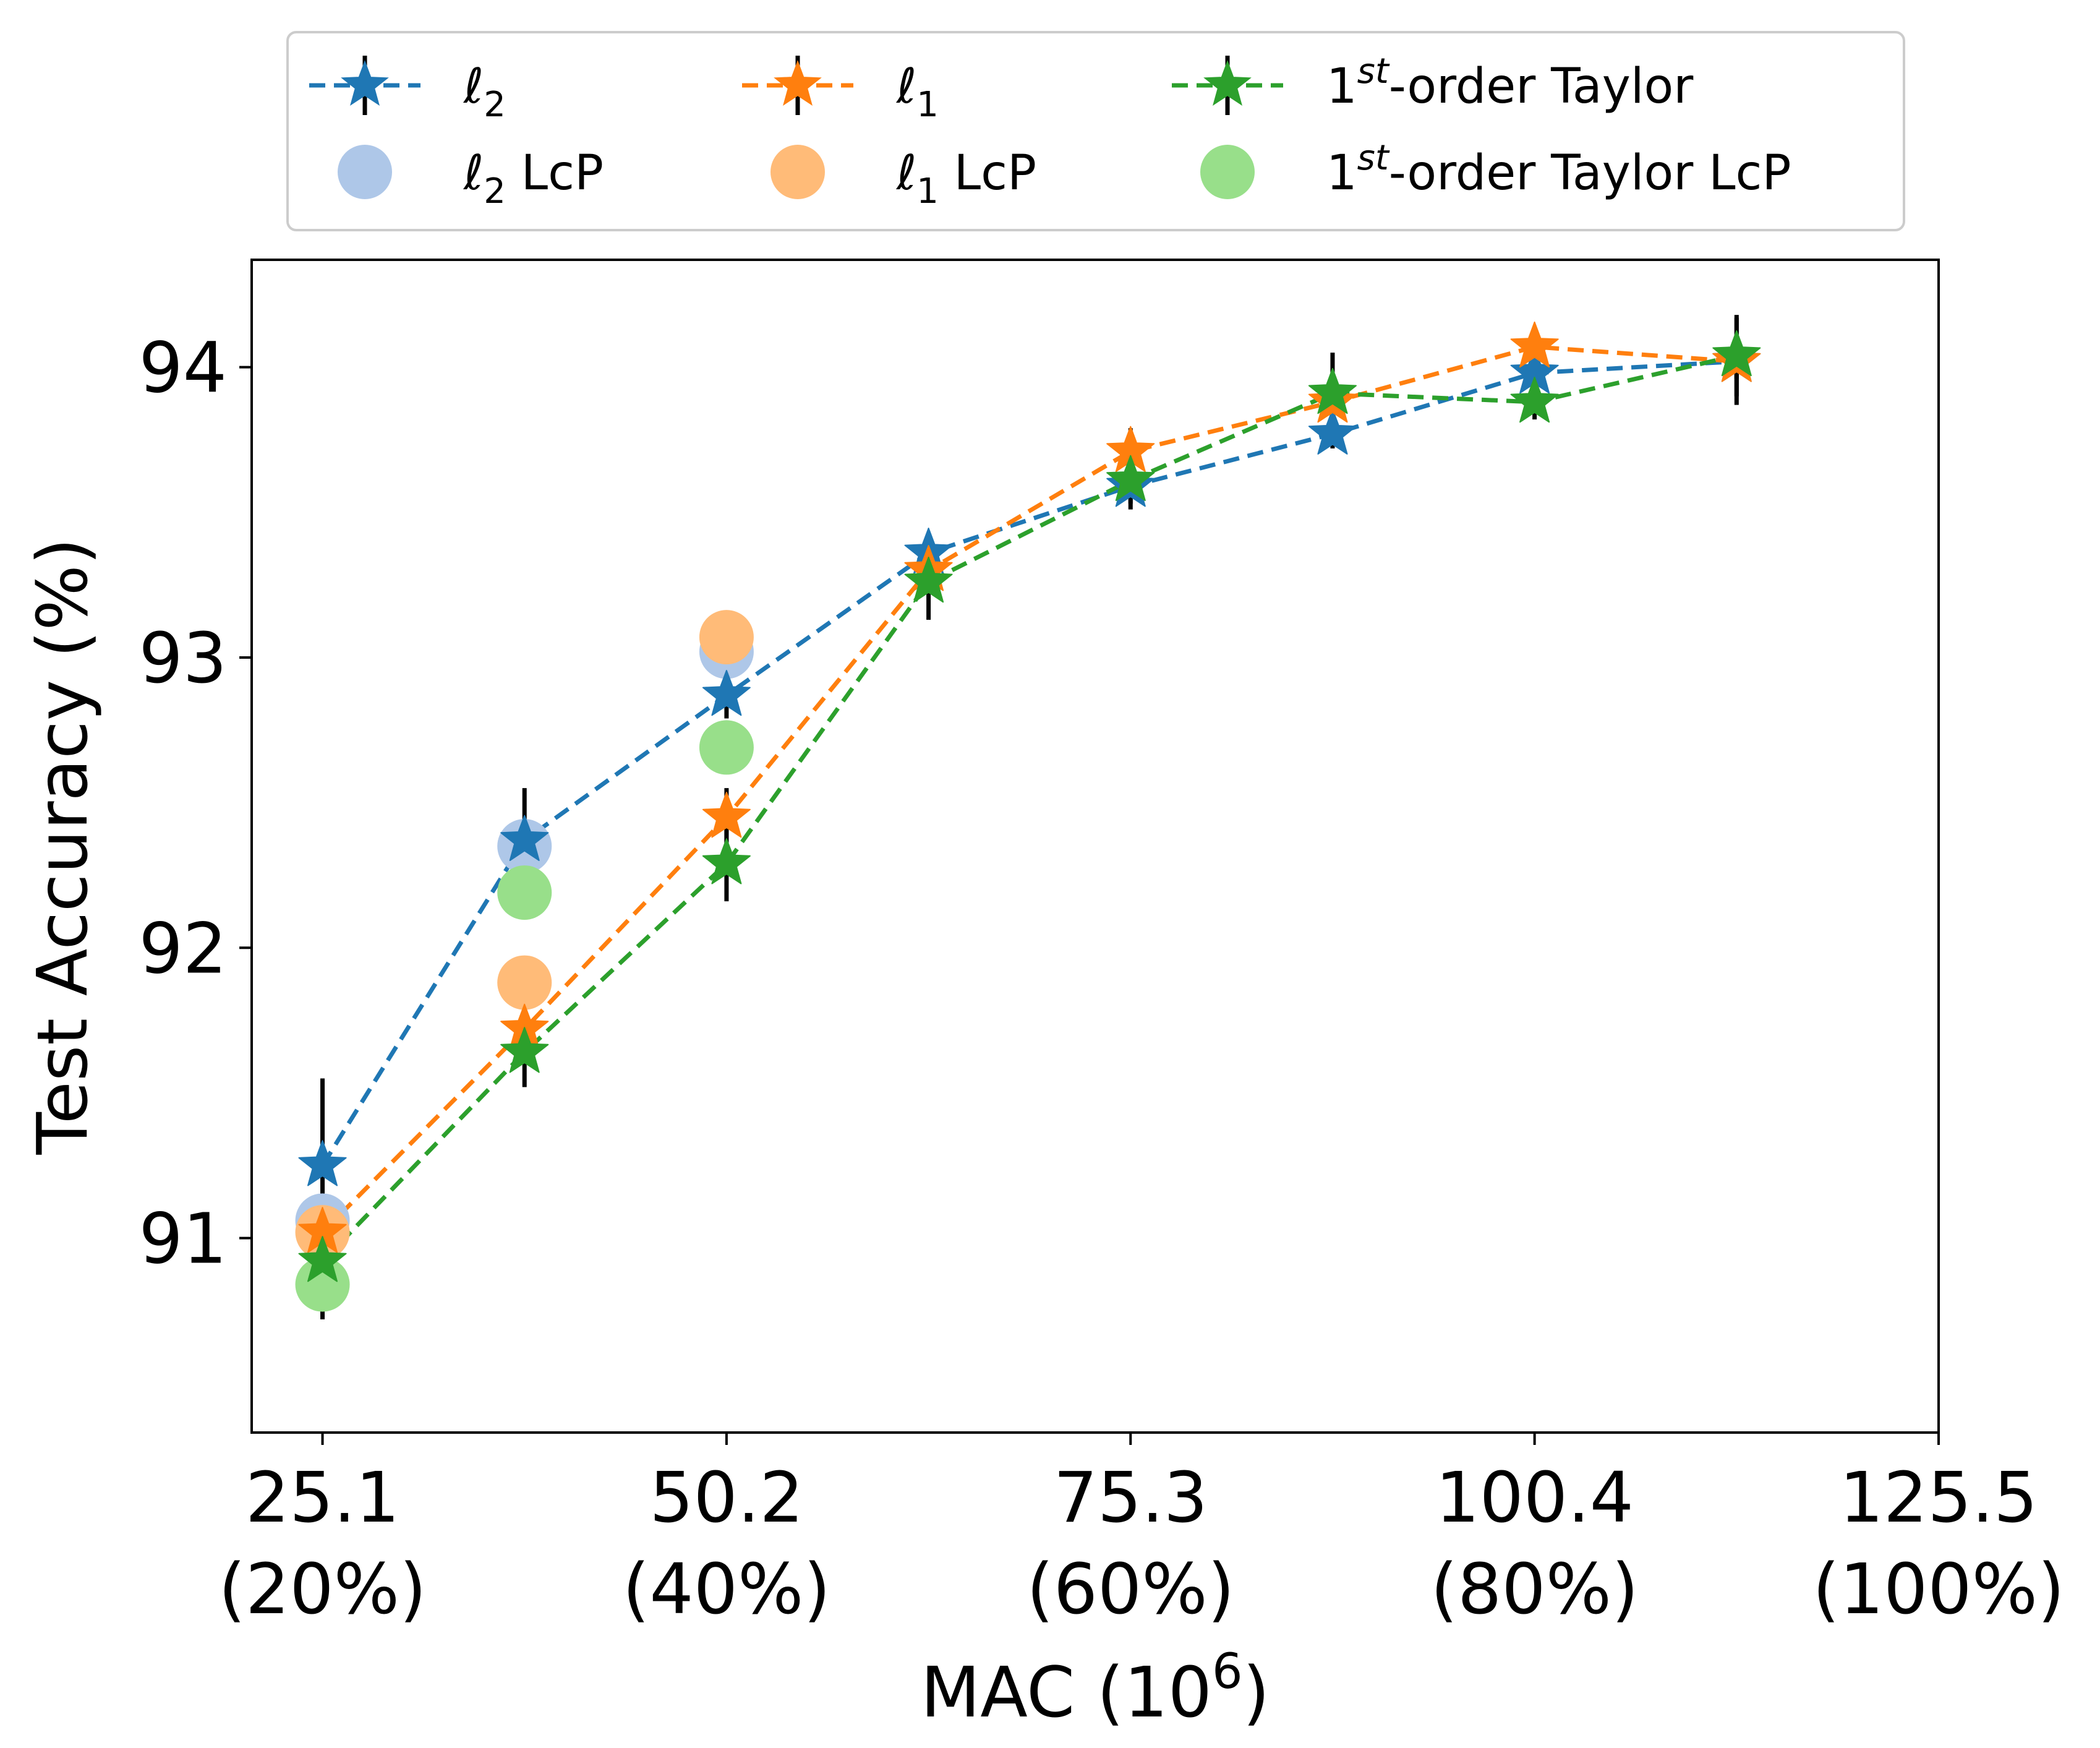  What do you see at coordinates (1534, 1498) in the screenshot?
I see `x-tick-label: 100.4` at bounding box center [1534, 1498].